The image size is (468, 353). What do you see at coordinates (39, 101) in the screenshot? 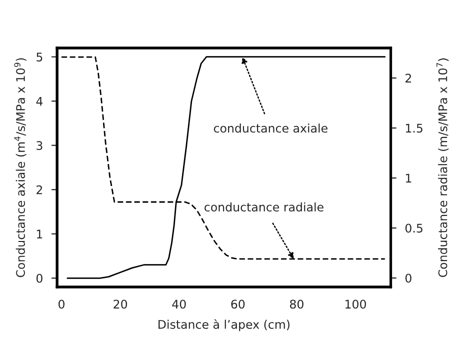
I see `y-tick-label: 4` at bounding box center [39, 101].